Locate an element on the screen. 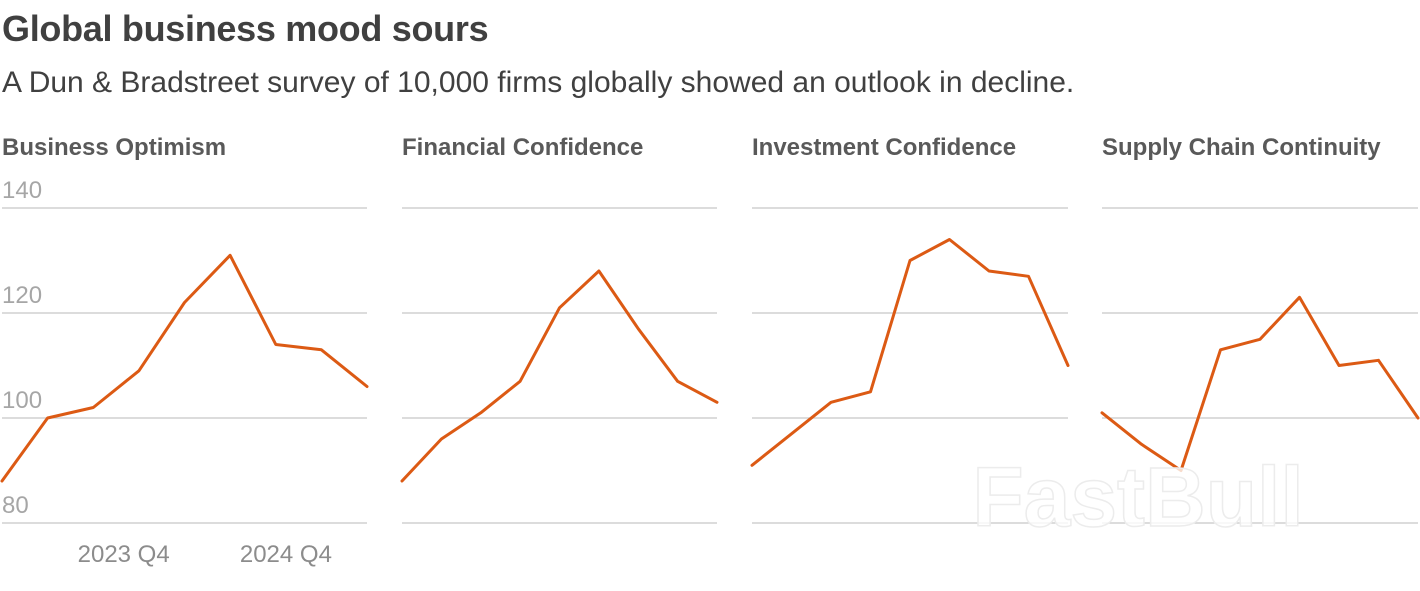 The image size is (1420, 591). y-tick-label: 140 is located at coordinates (22, 190).